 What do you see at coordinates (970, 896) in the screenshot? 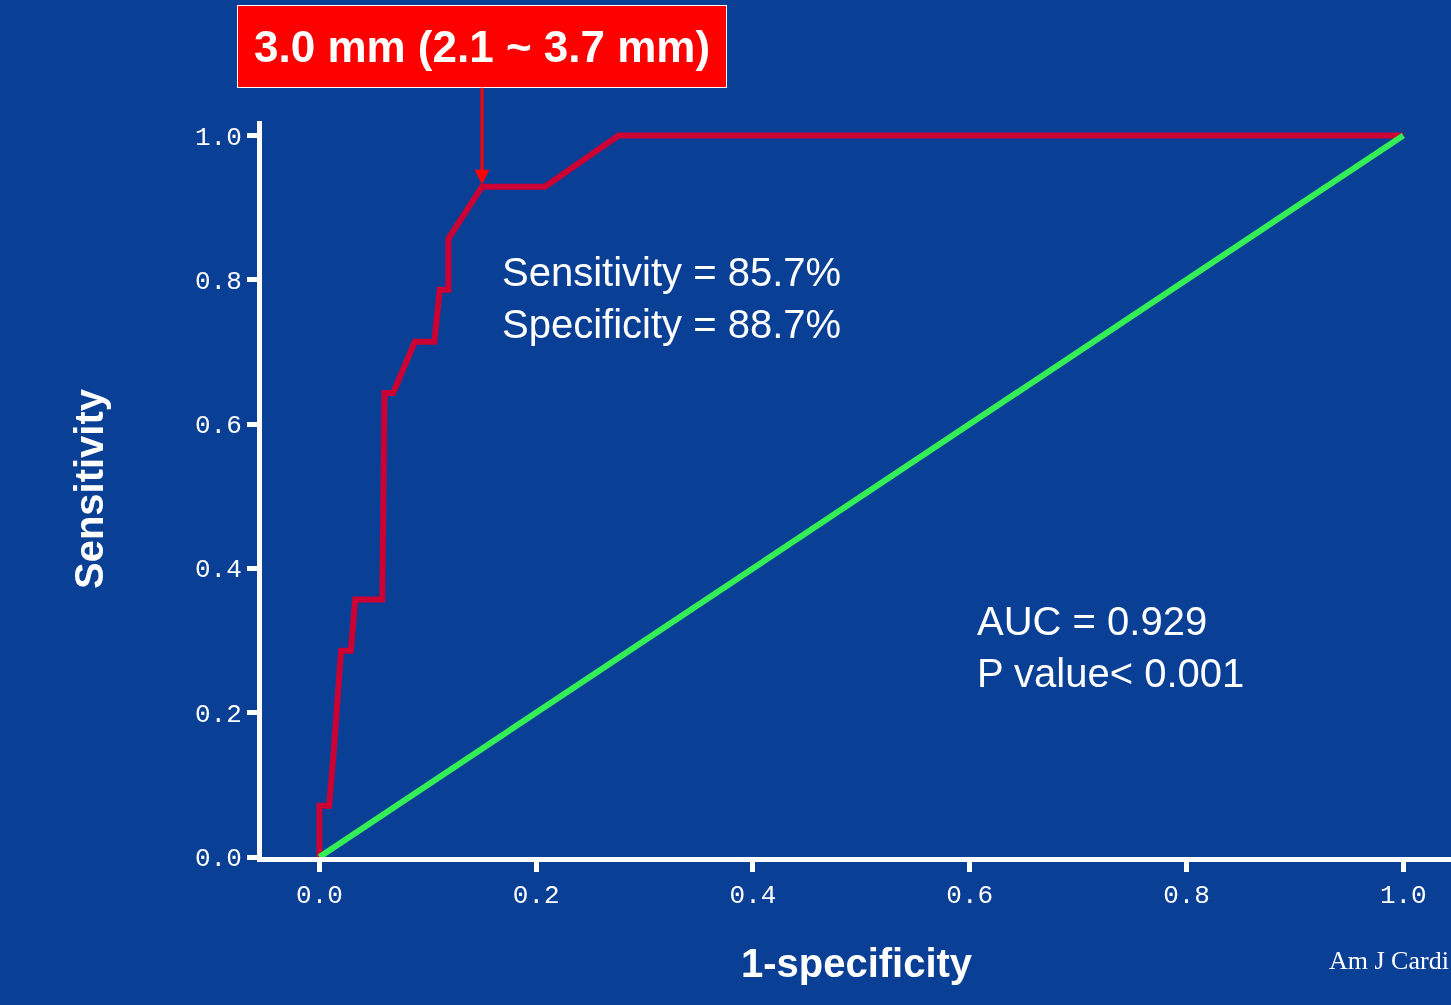
I see `x-tick-label: 0.6` at bounding box center [970, 896].